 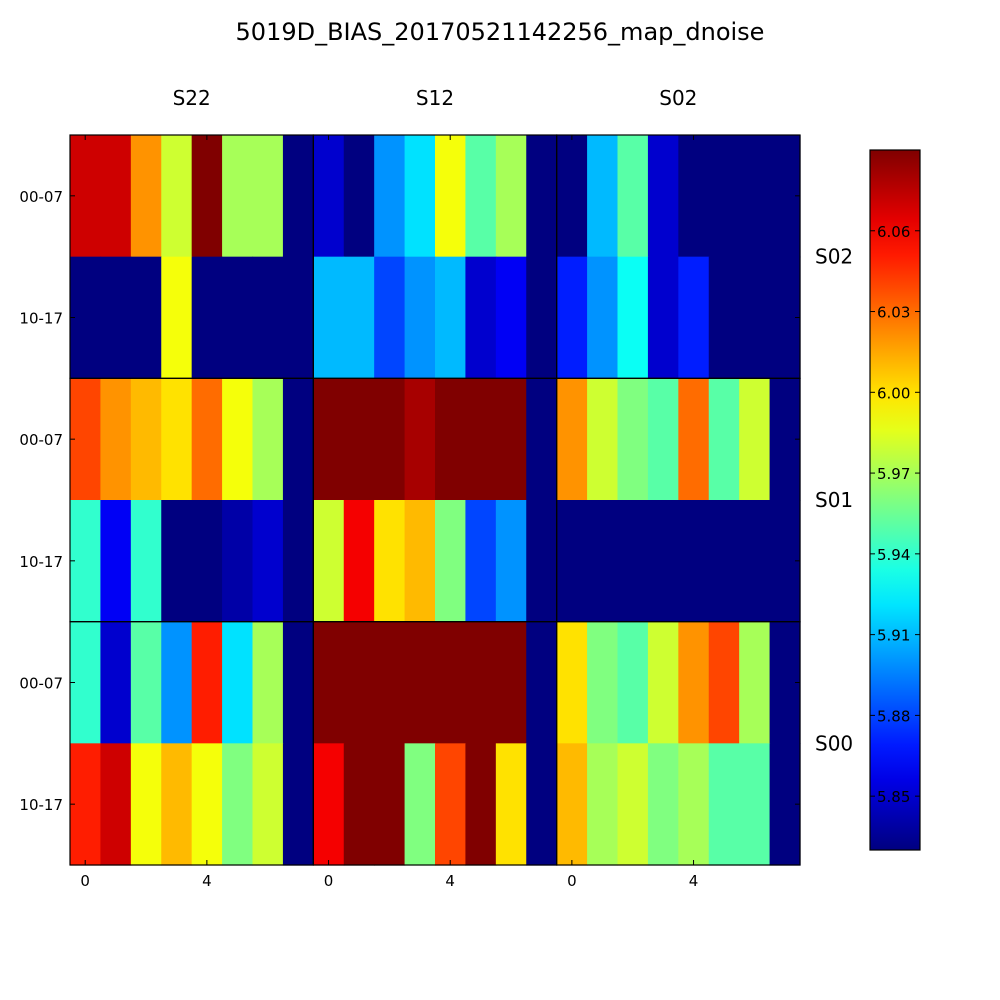 What do you see at coordinates (41, 562) in the screenshot?
I see `y-tick-label: 10-17` at bounding box center [41, 562].